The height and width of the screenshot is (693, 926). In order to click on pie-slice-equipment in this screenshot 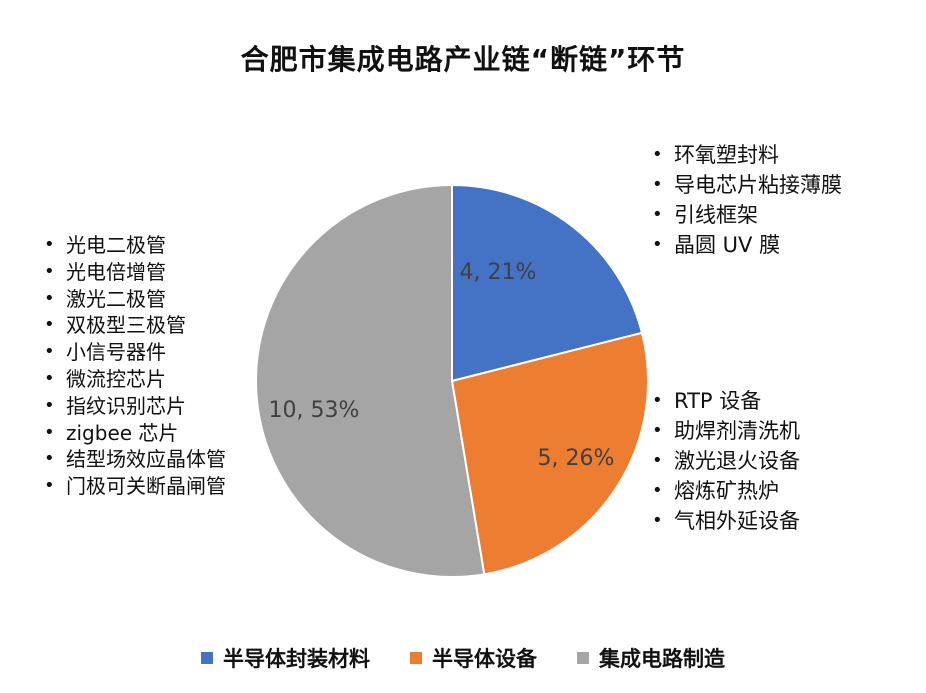, I will do `click(549, 453)`.